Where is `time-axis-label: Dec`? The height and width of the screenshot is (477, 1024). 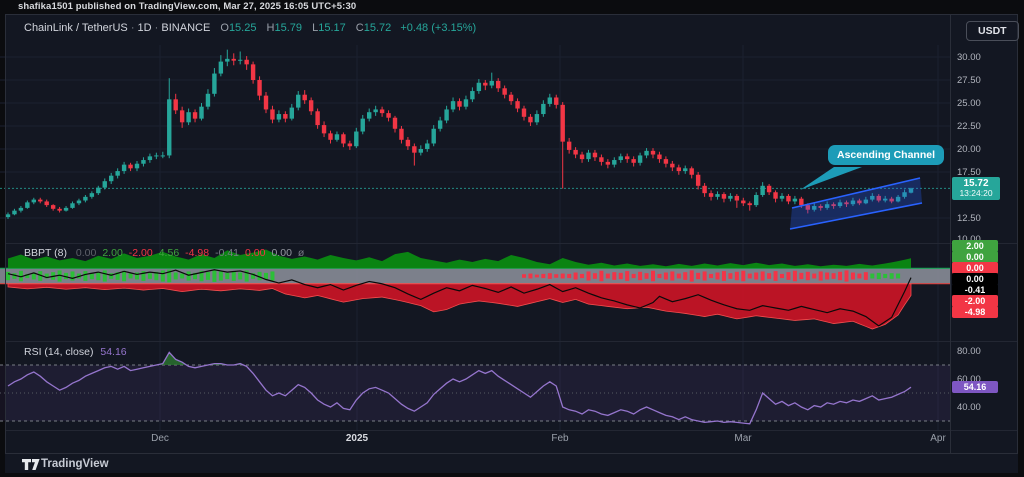
time-axis-label: Dec is located at coordinates (160, 438).